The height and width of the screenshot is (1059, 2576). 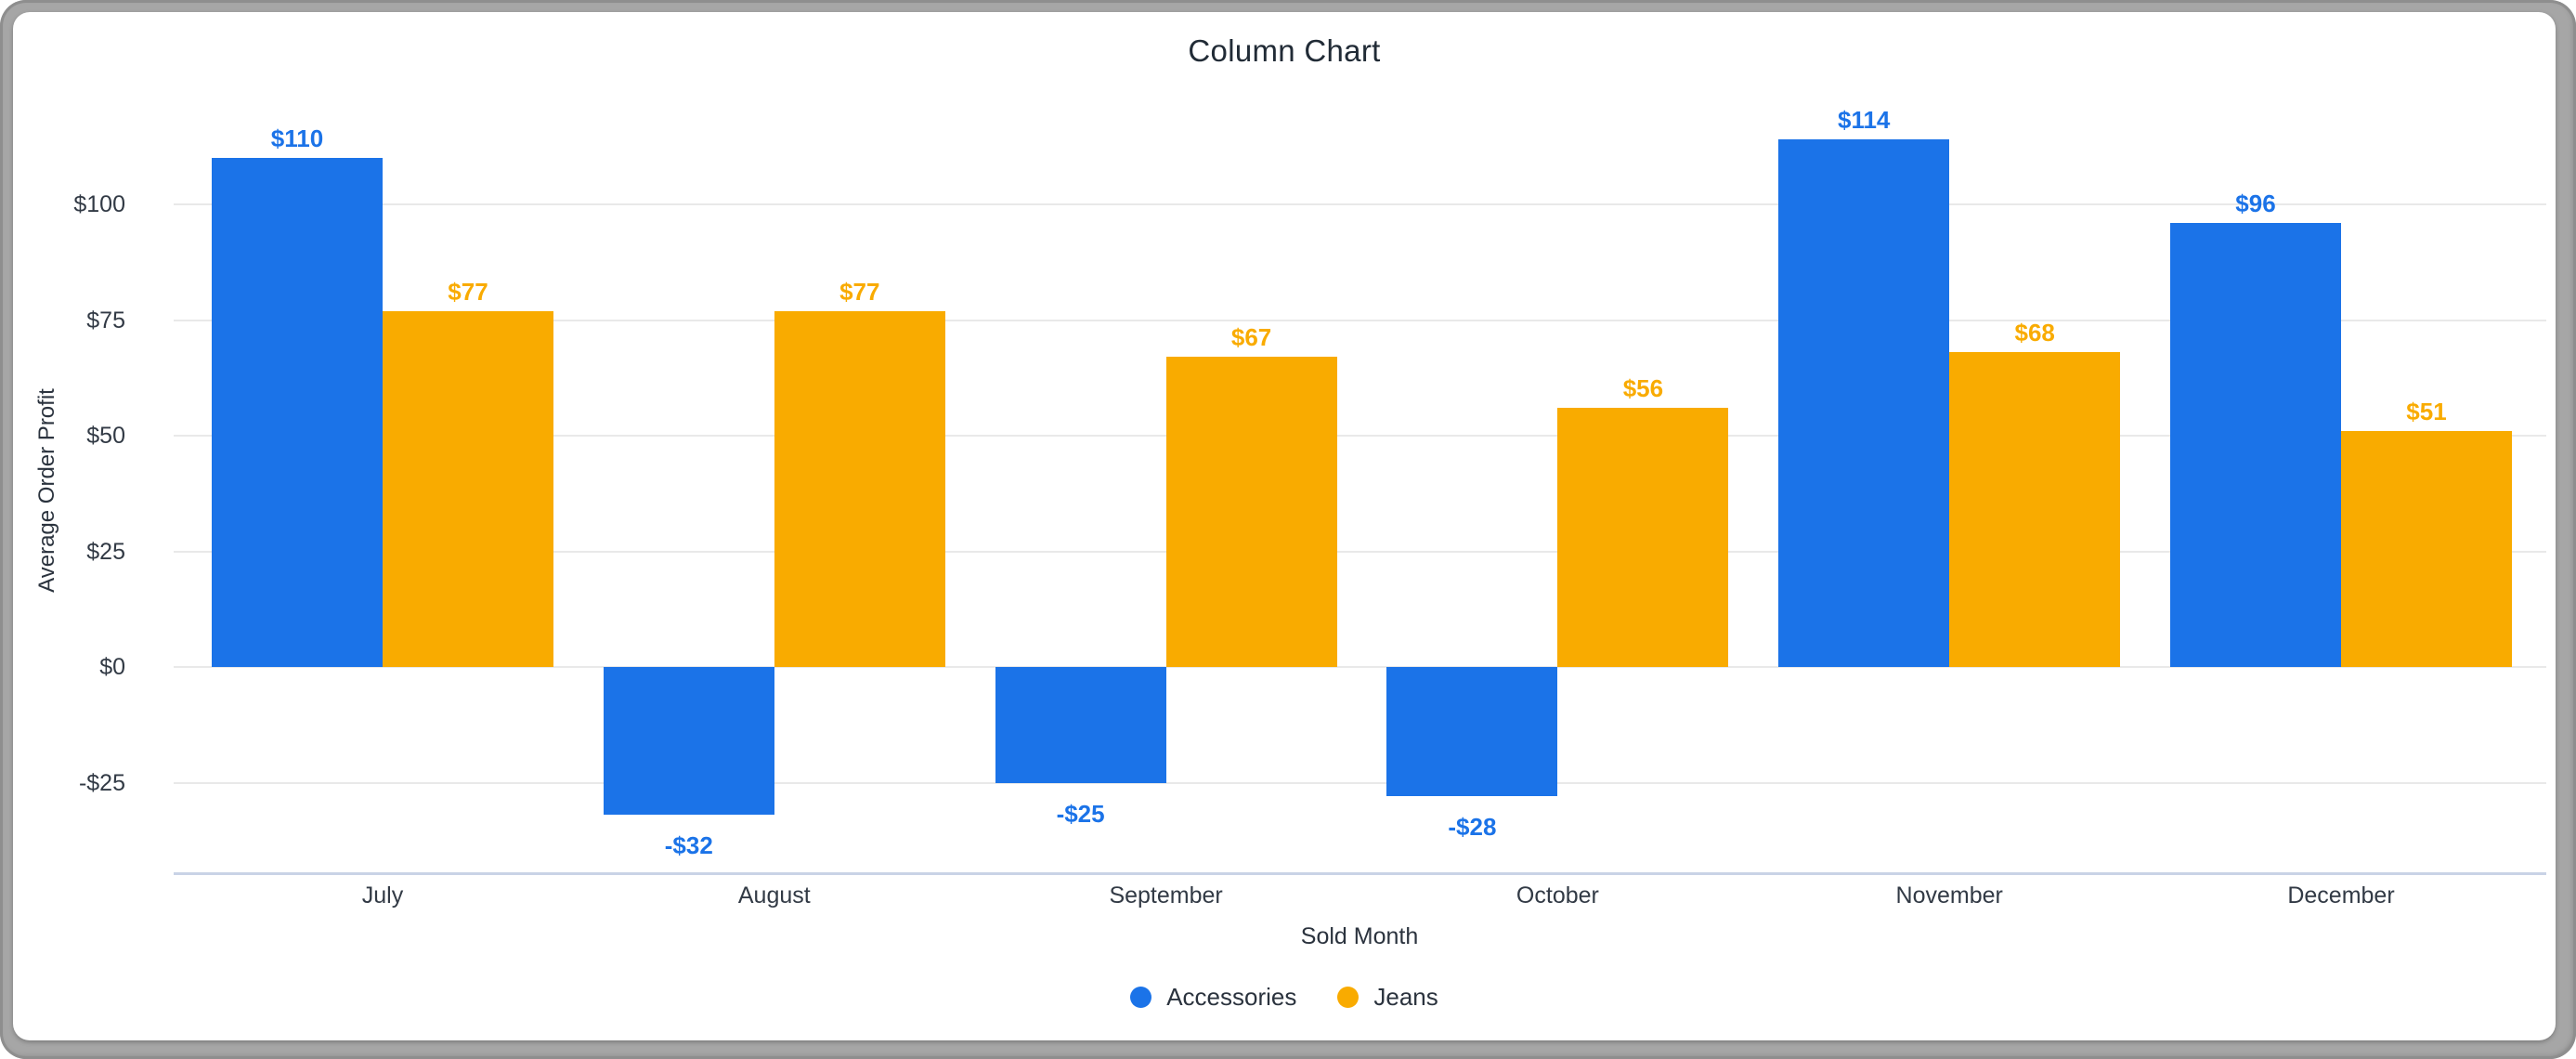 What do you see at coordinates (1360, 873) in the screenshot?
I see `x-axis-line` at bounding box center [1360, 873].